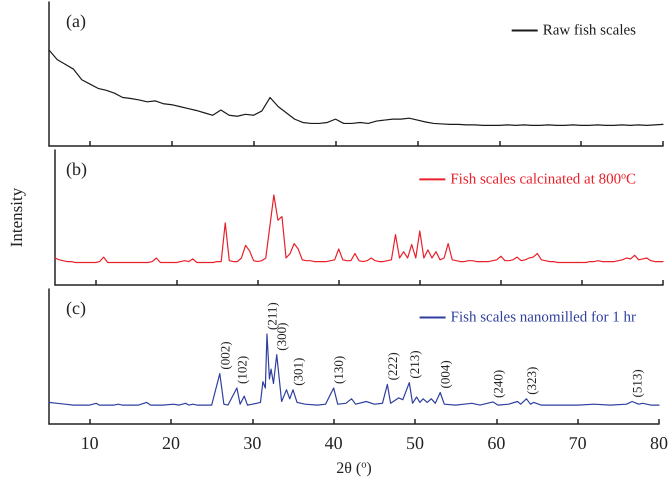 The image size is (671, 482). What do you see at coordinates (252, 443) in the screenshot?
I see `x-tick-label: 30` at bounding box center [252, 443].